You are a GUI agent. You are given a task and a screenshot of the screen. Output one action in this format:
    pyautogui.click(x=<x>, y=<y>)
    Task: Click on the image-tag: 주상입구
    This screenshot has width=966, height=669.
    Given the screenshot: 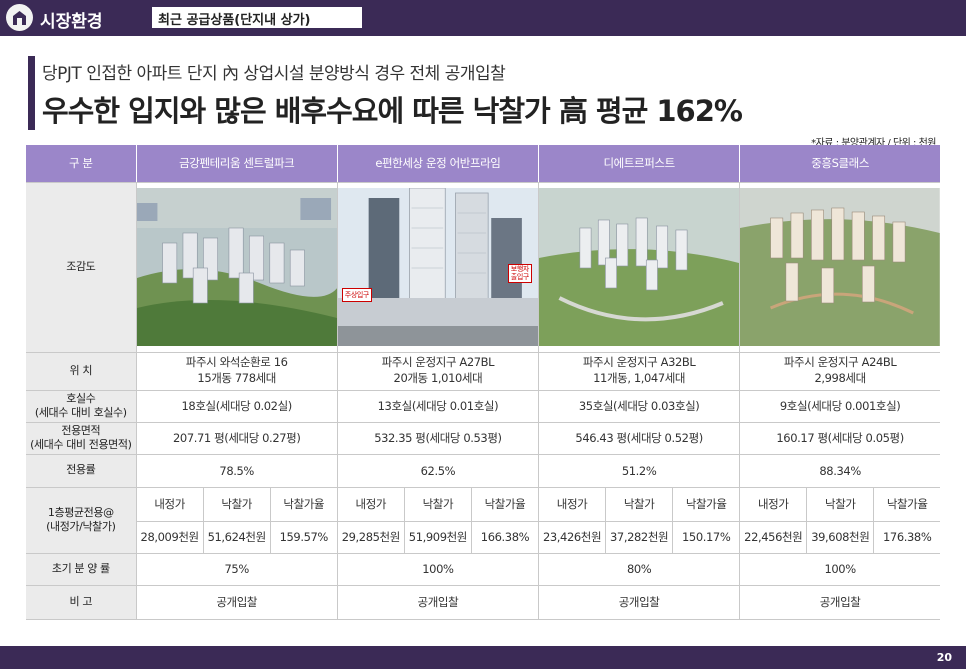 What is the action you would take?
    pyautogui.click(x=356, y=295)
    